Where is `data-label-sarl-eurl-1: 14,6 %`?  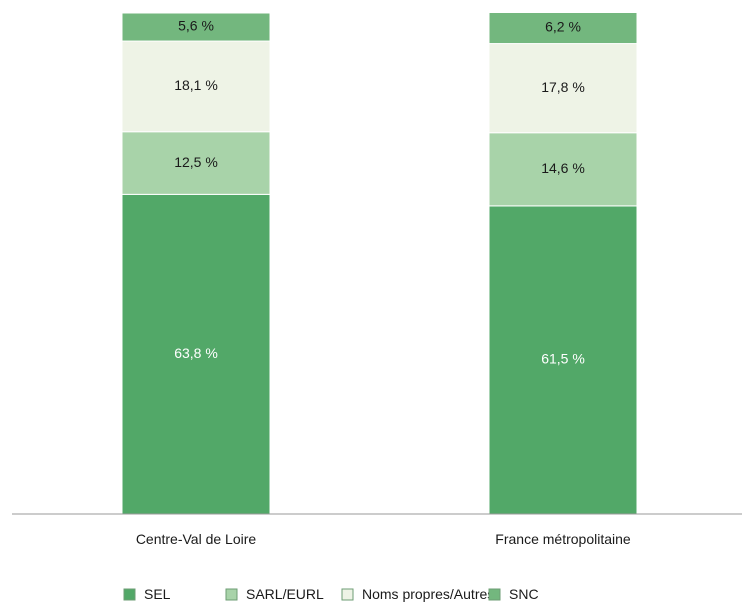 data-label-sarl-eurl-1: 14,6 % is located at coordinates (563, 168).